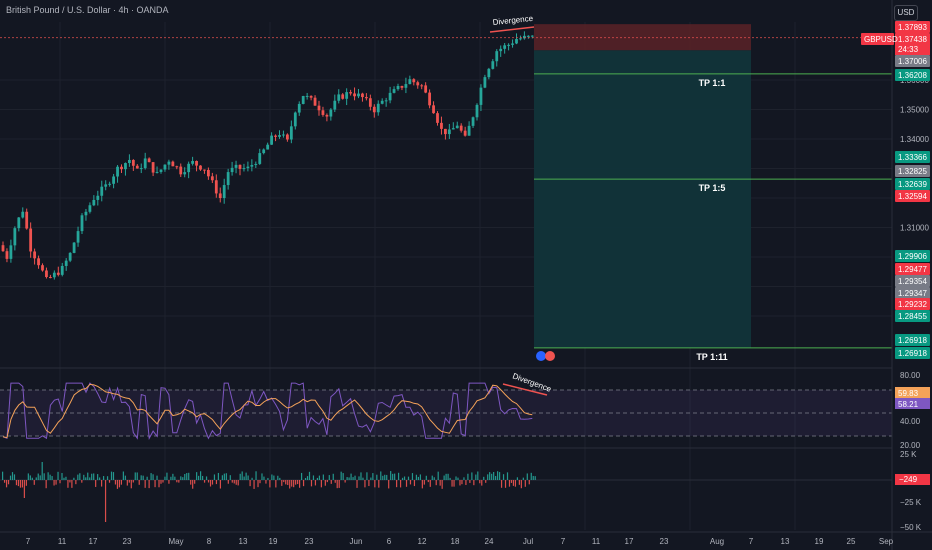 Image resolution: width=932 pixels, height=550 pixels. Describe the element at coordinates (642, 199) in the screenshot. I see `take-profit-zone` at that location.